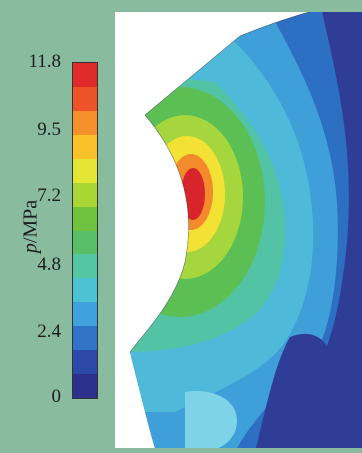  Describe the element at coordinates (56, 396) in the screenshot. I see `legend-tick-label: 0` at that location.